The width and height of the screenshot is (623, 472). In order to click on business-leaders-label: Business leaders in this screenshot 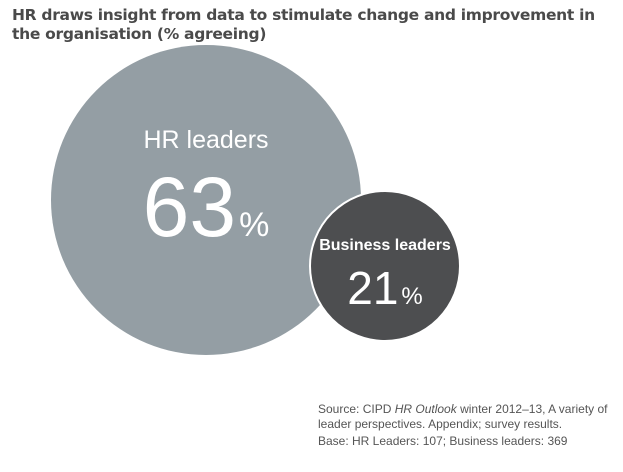, I will do `click(385, 245)`.